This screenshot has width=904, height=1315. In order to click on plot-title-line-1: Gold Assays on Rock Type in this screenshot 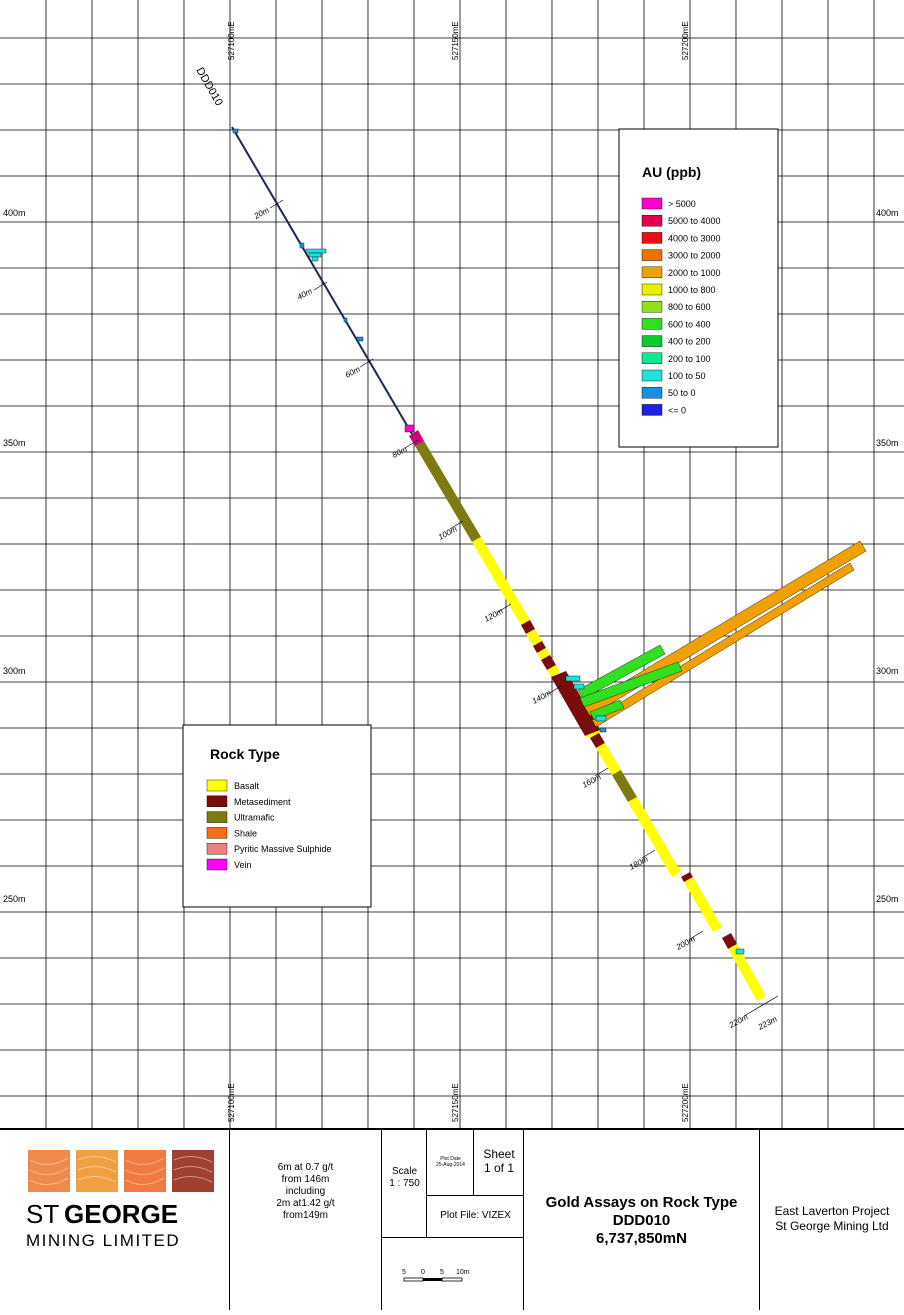, I will do `click(641, 1202)`.